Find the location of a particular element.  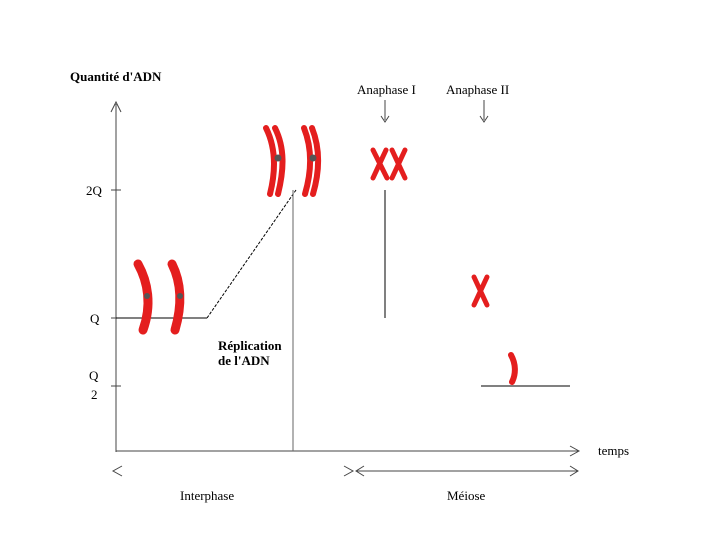

anaphase-2-arrowhead is located at coordinates (484, 119).